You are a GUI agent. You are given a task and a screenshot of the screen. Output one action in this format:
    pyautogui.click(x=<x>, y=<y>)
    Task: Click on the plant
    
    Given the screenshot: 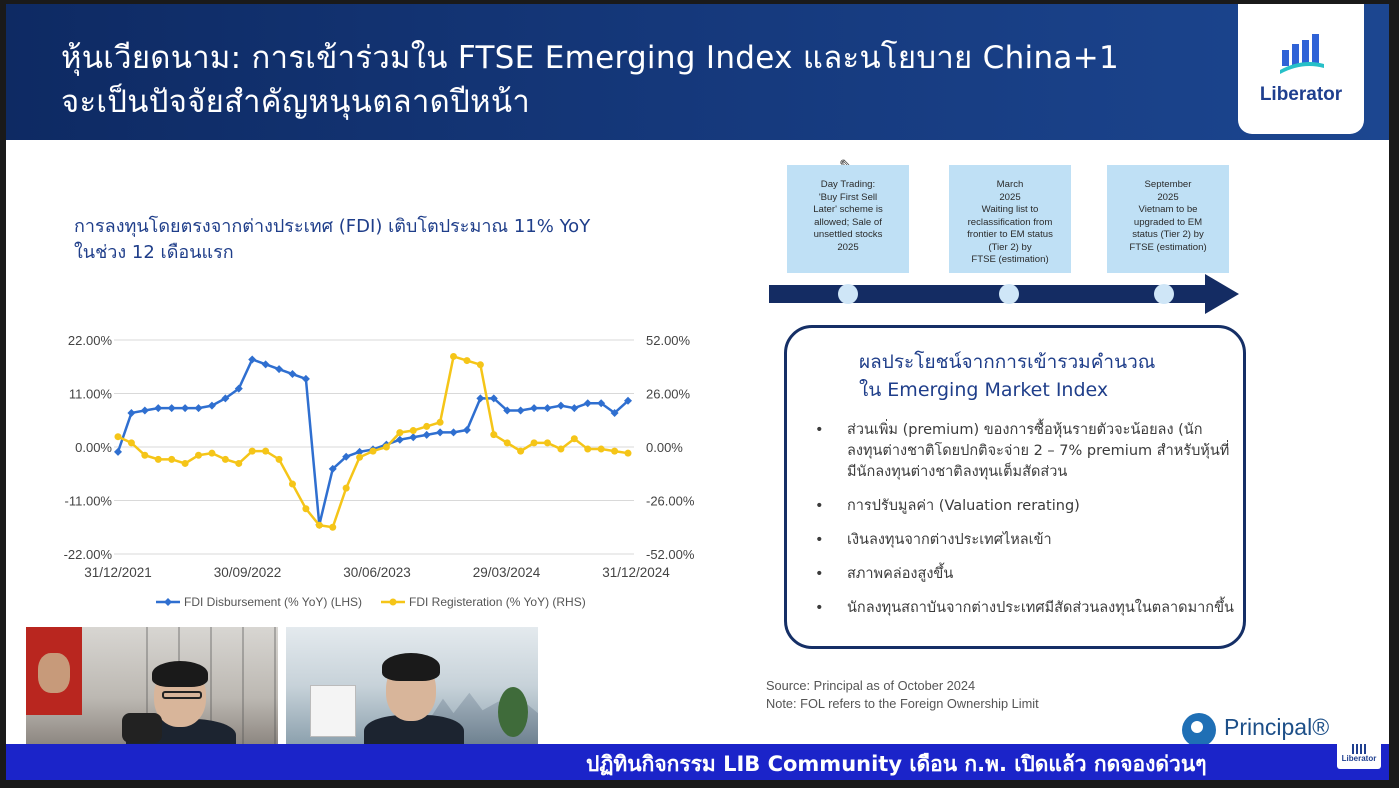 What is the action you would take?
    pyautogui.click(x=513, y=712)
    